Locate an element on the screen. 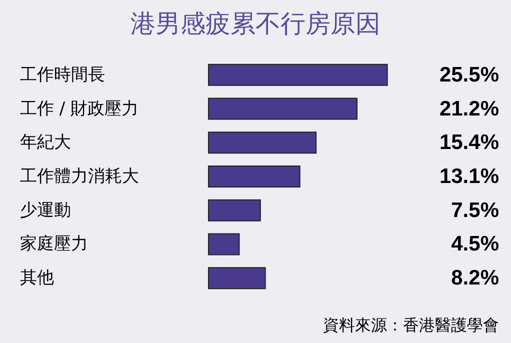 The height and width of the screenshot is (343, 511). data-label: 8.2% is located at coordinates (475, 278).